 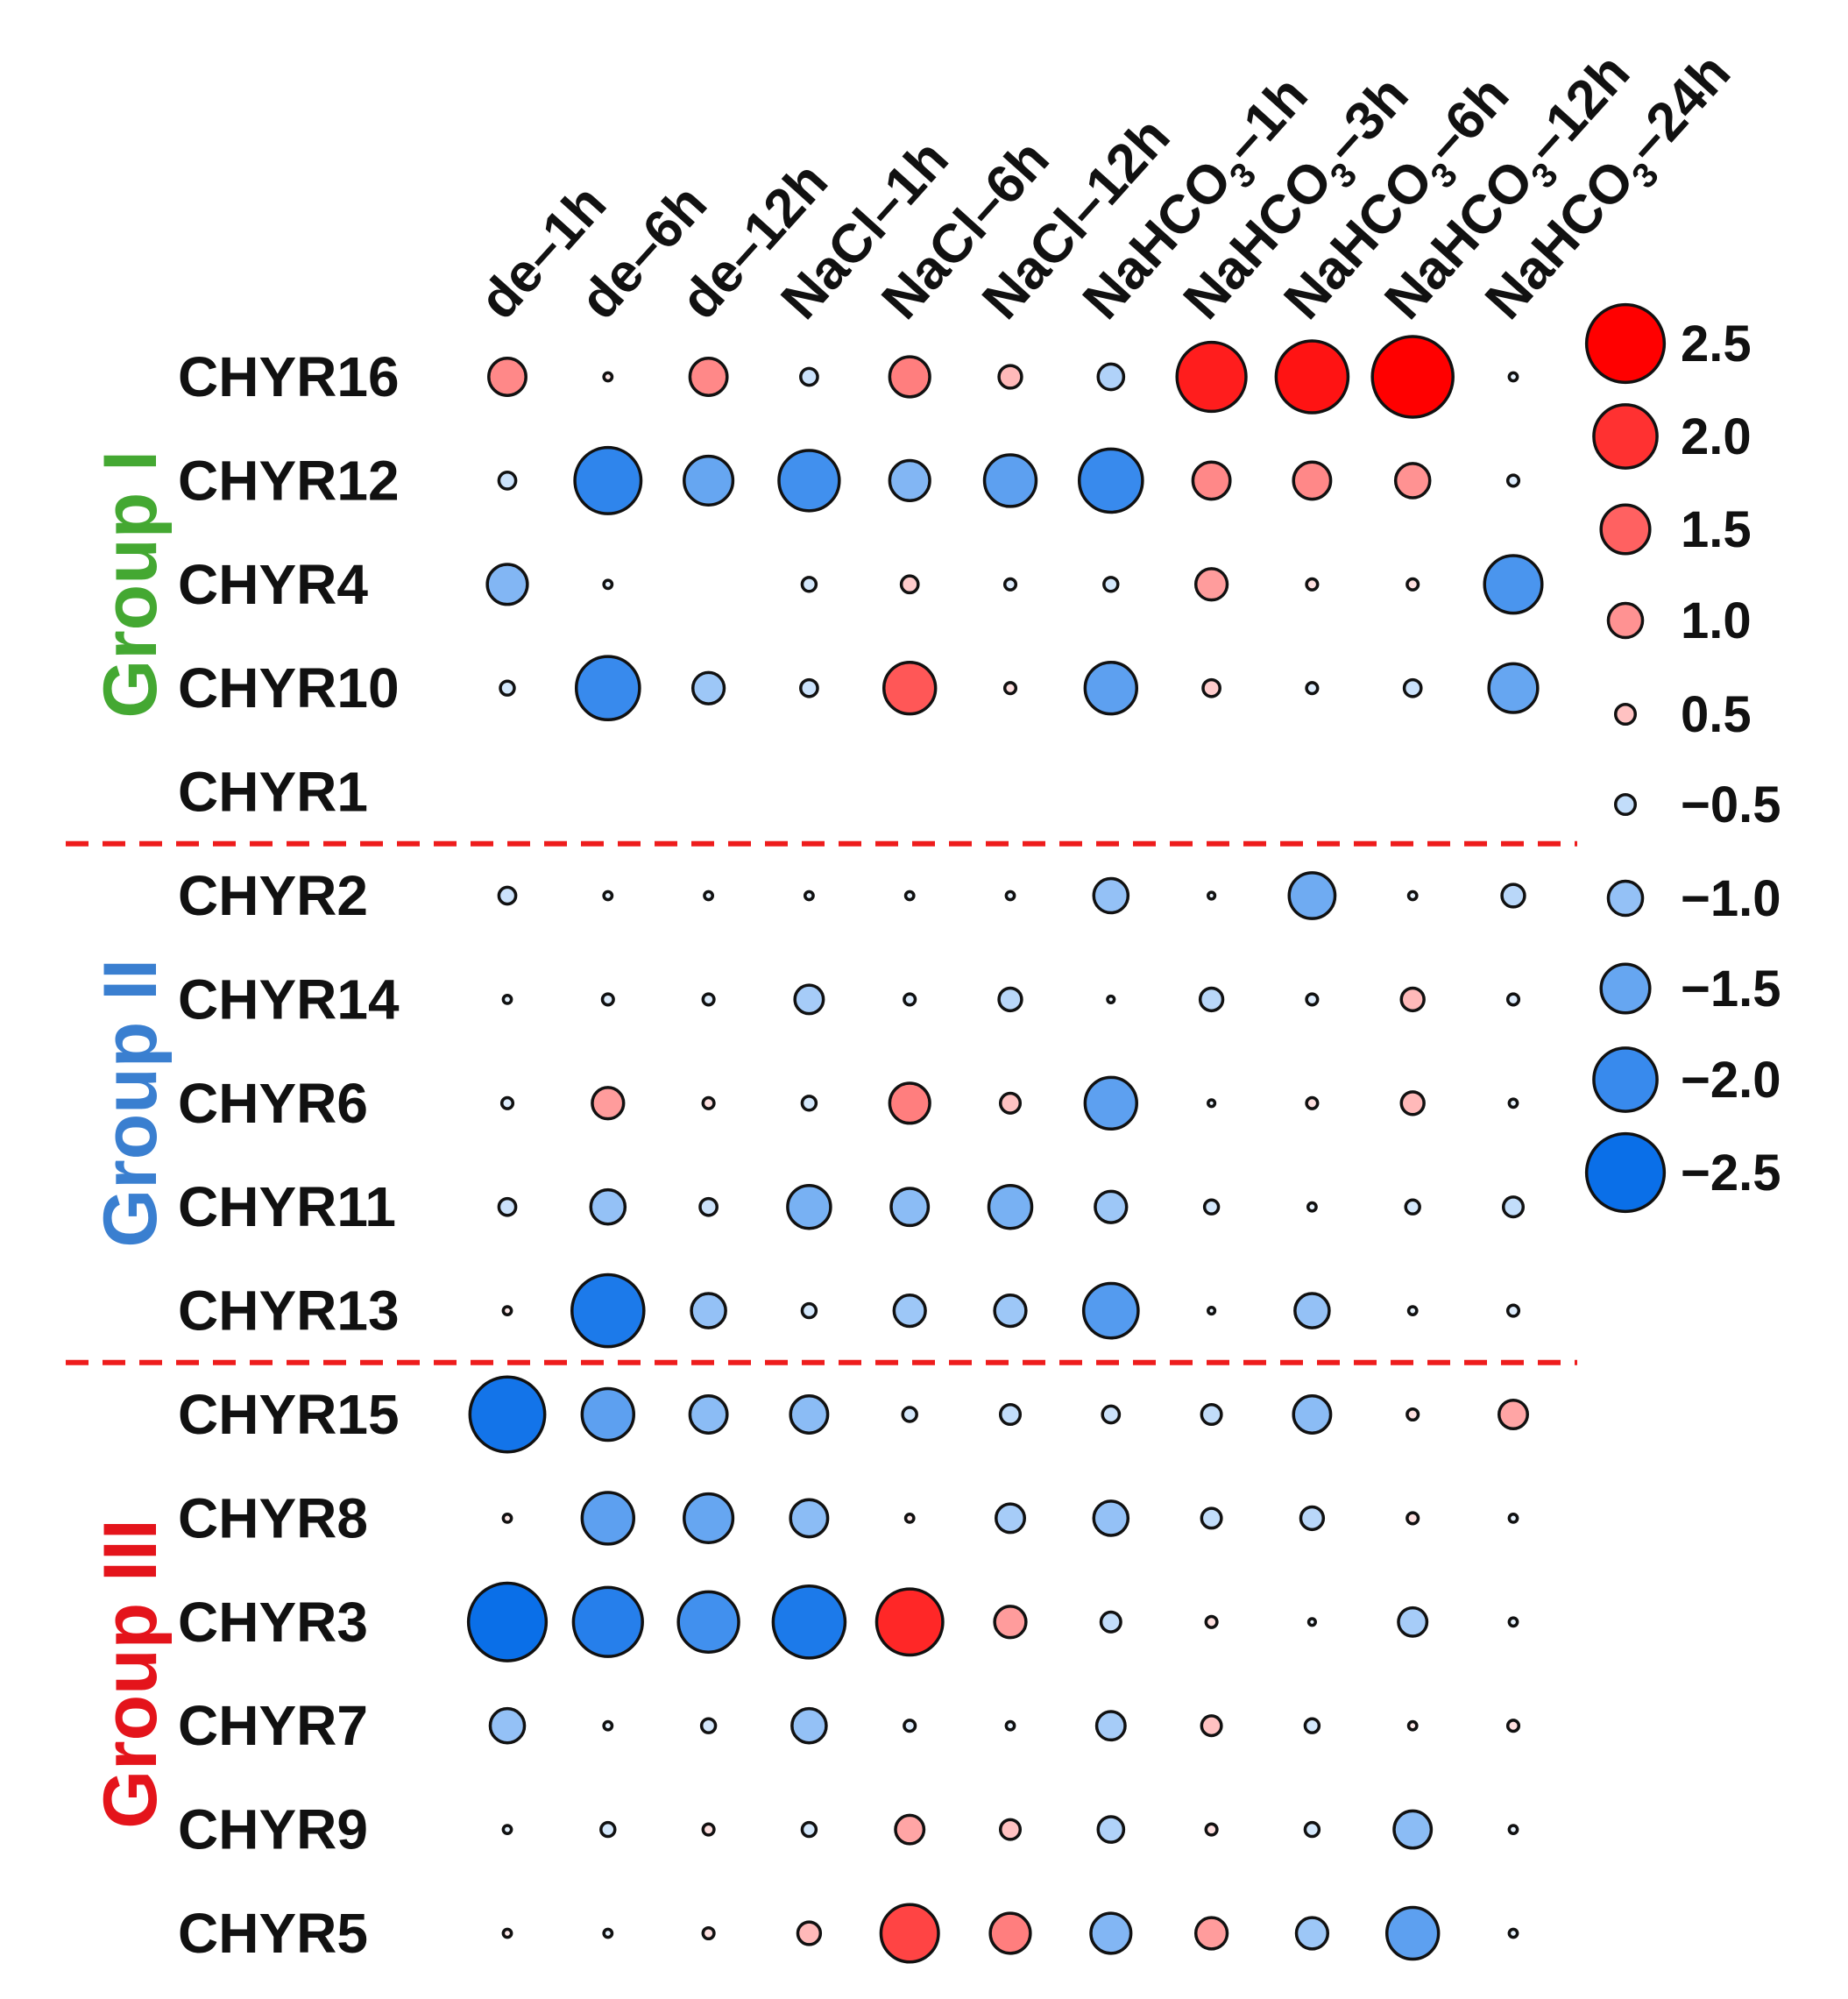 What do you see at coordinates (289, 687) in the screenshot?
I see `row-label: CHYR10` at bounding box center [289, 687].